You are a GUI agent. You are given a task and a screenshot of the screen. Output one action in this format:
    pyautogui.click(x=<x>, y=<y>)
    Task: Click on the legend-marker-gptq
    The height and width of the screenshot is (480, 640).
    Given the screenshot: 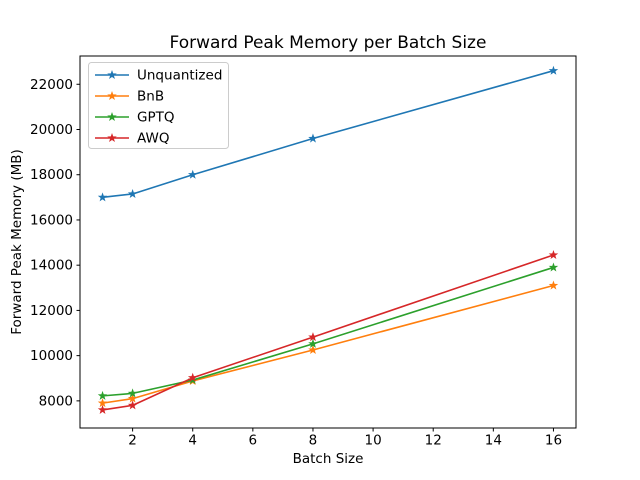 What is the action you would take?
    pyautogui.click(x=112, y=117)
    